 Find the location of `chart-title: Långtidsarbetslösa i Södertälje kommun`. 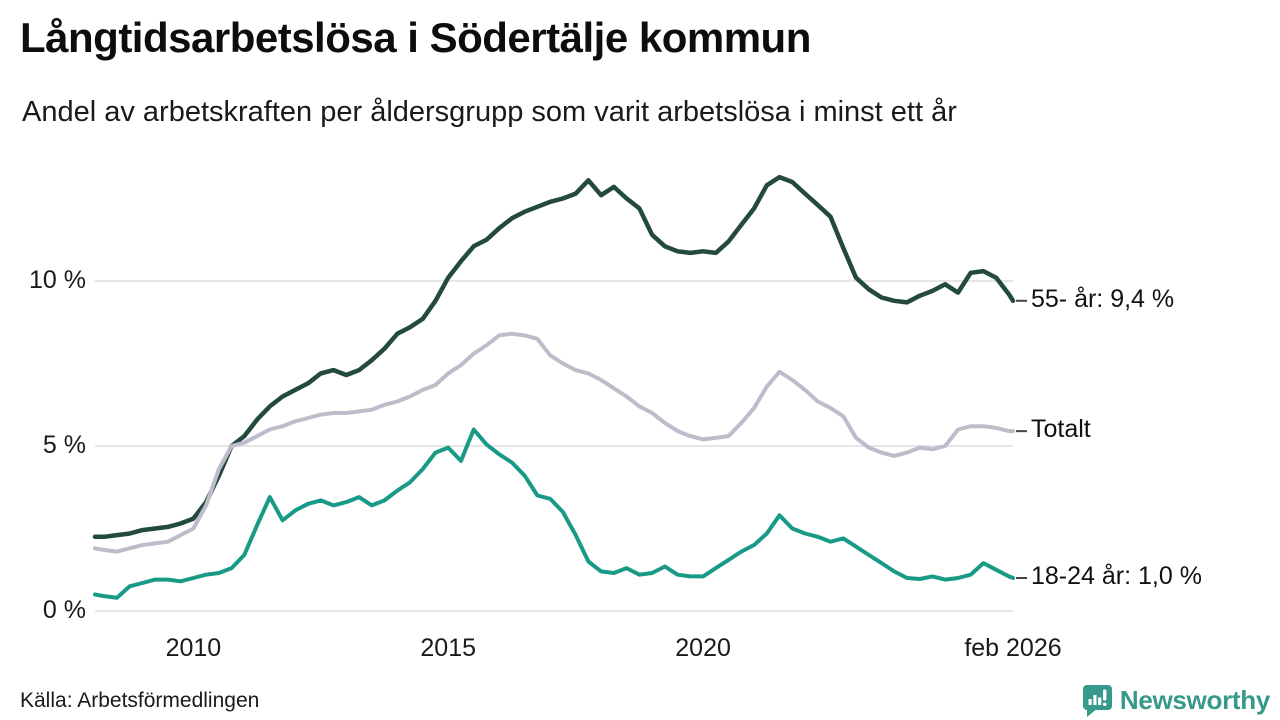

chart-title: Långtidsarbetslösa i Södertälje kommun is located at coordinates (415, 37).